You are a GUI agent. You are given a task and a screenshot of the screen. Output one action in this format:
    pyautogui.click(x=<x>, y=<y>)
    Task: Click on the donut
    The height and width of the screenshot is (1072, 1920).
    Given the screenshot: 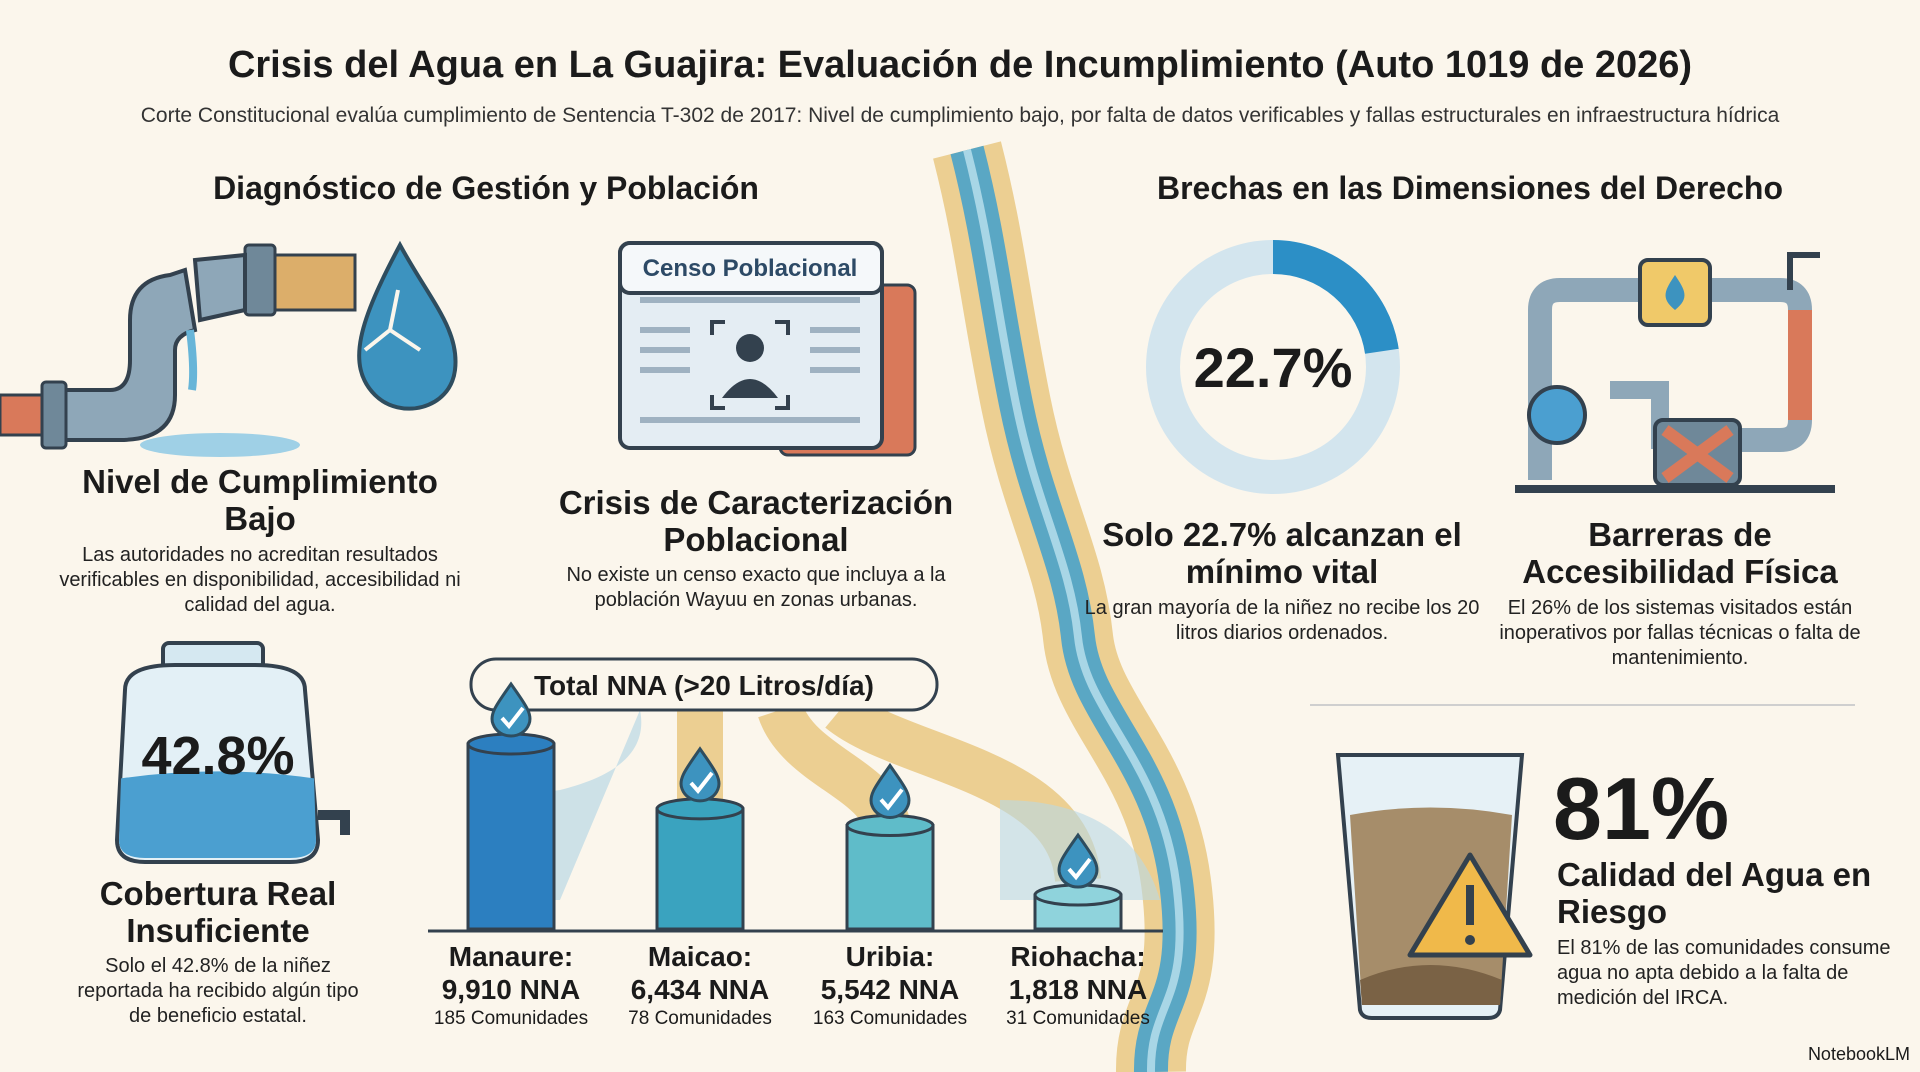 What is the action you would take?
    pyautogui.click(x=1273, y=367)
    